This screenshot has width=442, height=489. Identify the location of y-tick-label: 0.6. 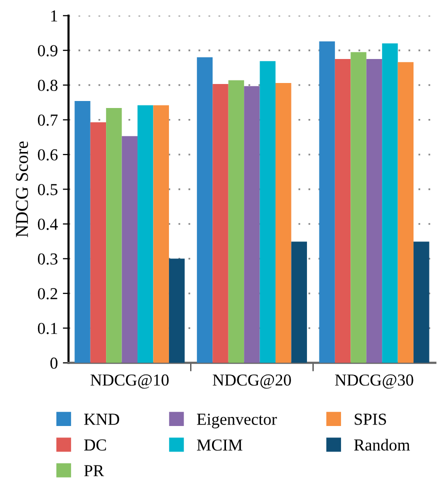
(48, 155).